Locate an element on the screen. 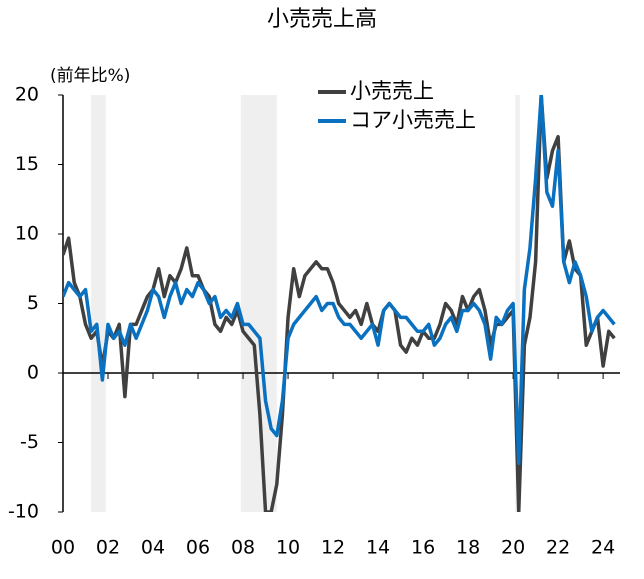 Image resolution: width=644 pixels, height=579 pixels. legend-label: 小売売上 is located at coordinates (392, 91).